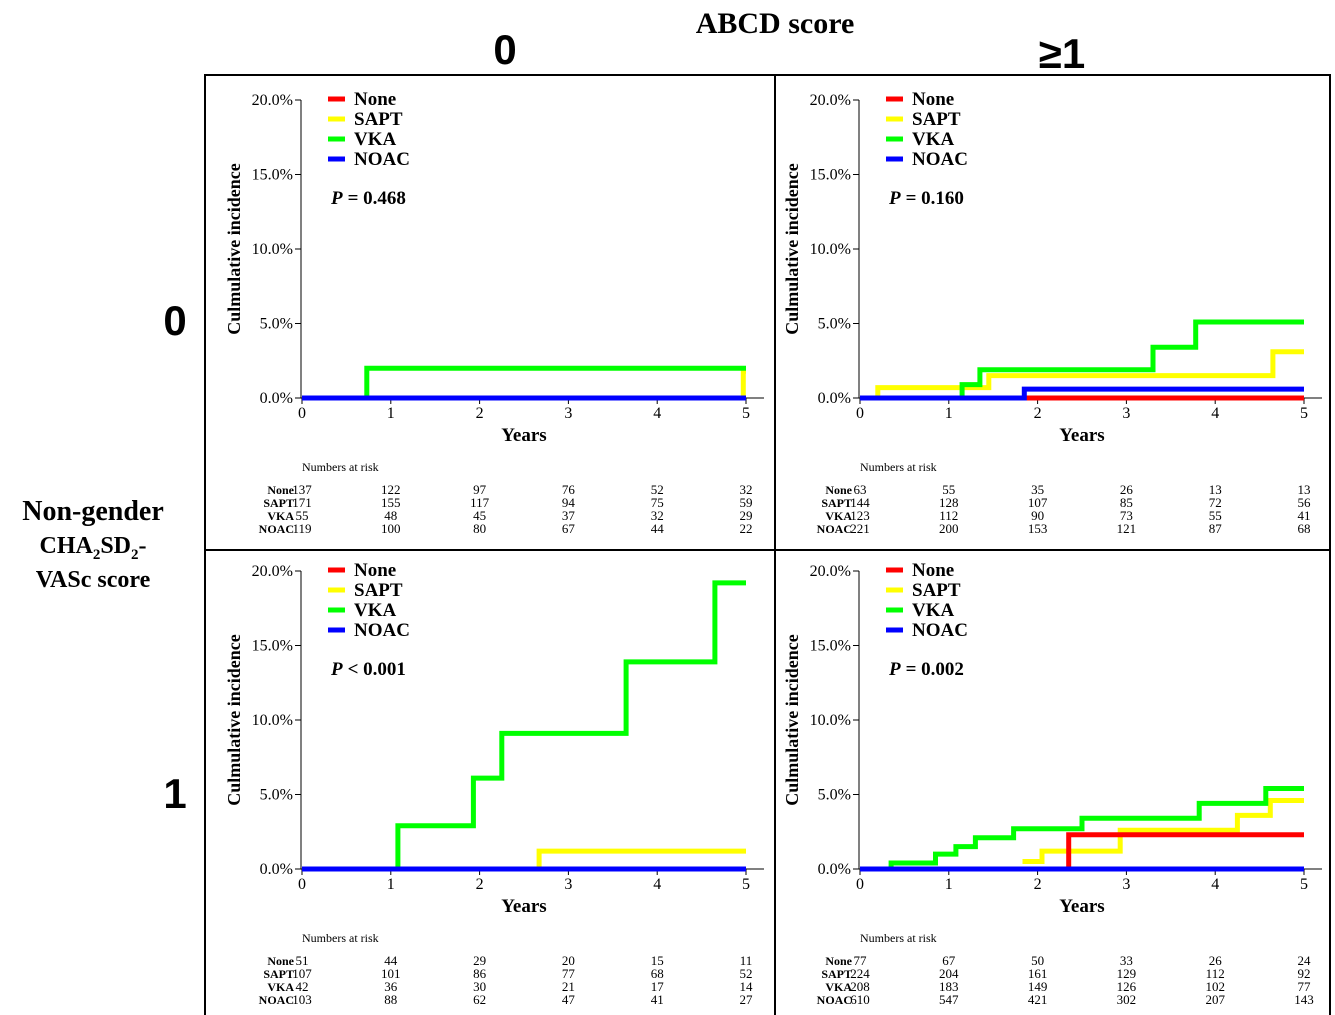 This screenshot has height=1015, width=1335. What do you see at coordinates (658, 986) in the screenshot?
I see `risk-value: 17` at bounding box center [658, 986].